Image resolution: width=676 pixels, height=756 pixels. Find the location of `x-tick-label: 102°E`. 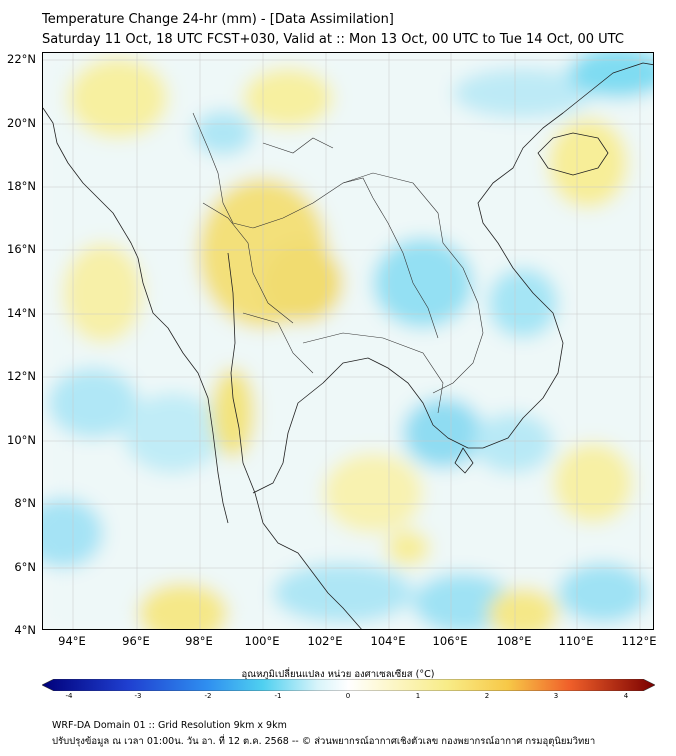

x-tick-label: 102°E is located at coordinates (325, 641).